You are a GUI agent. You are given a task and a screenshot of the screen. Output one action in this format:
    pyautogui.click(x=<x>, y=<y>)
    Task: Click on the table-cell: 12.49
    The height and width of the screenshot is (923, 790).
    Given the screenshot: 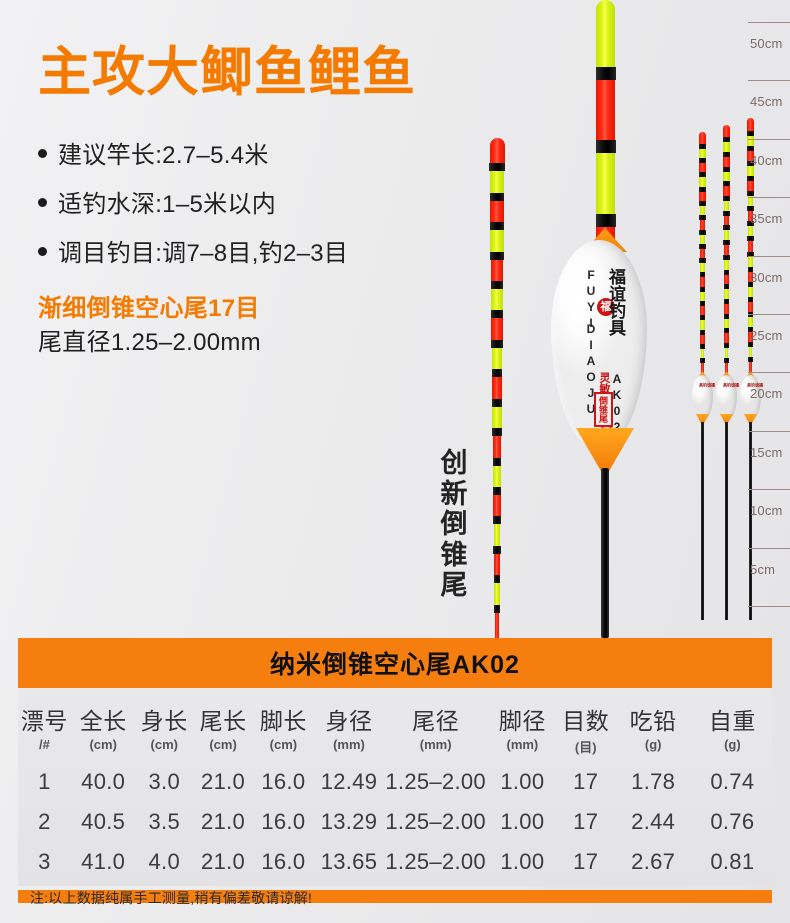 What is the action you would take?
    pyautogui.click(x=349, y=781)
    